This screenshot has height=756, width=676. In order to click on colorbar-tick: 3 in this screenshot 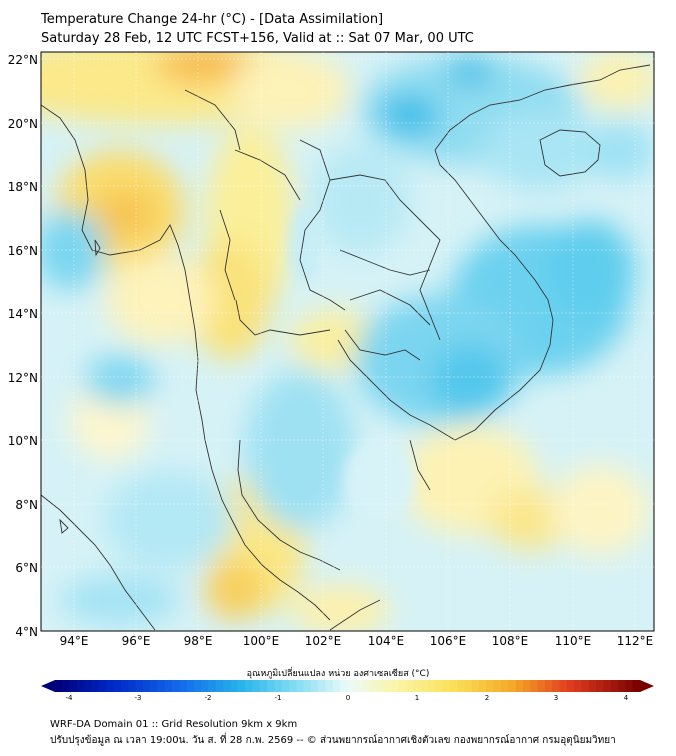, I will do `click(556, 698)`.